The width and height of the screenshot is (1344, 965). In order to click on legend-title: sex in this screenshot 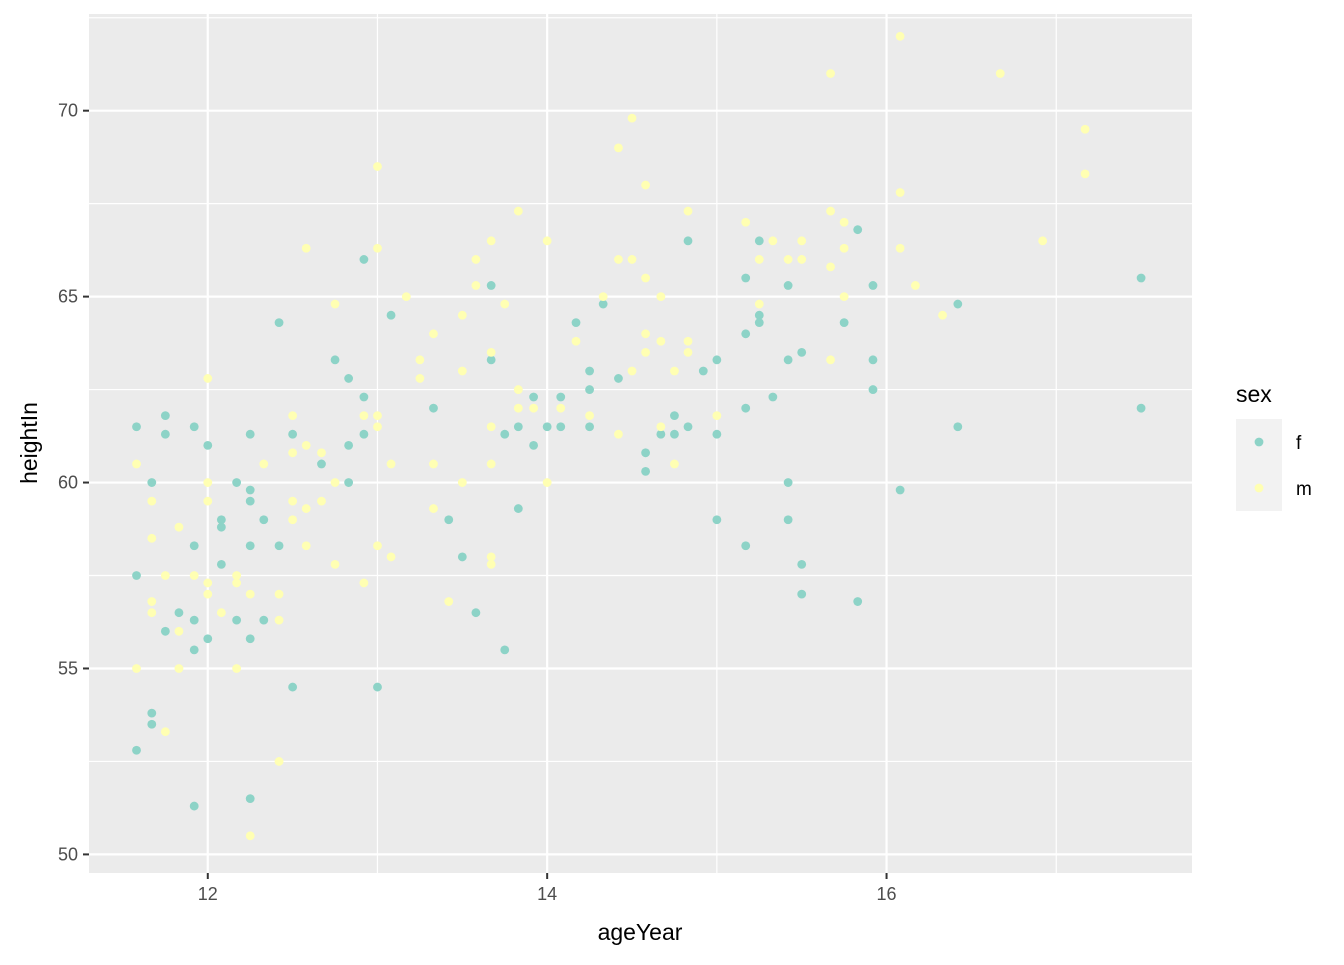, I will do `click(1254, 394)`.